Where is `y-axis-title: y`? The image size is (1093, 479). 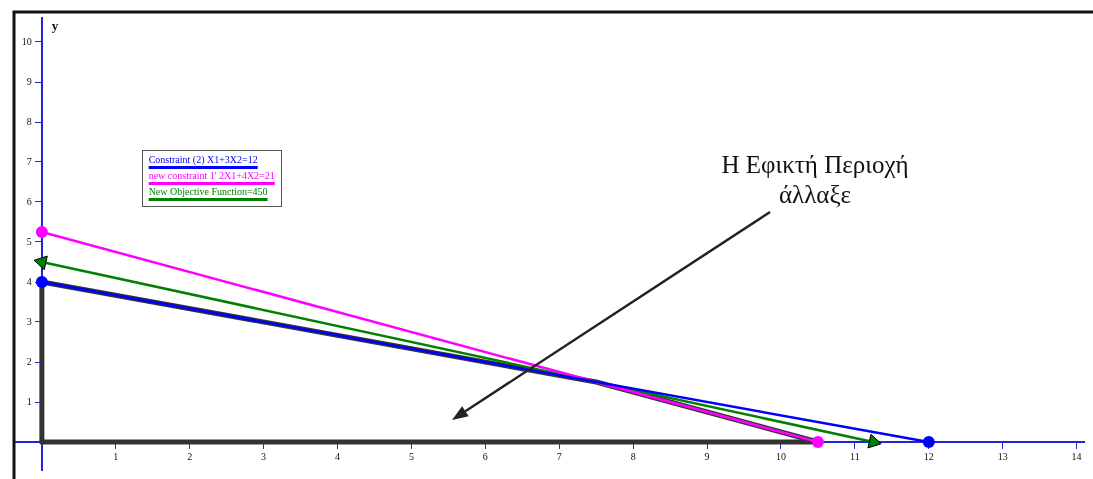 y-axis-title: y is located at coordinates (55, 25).